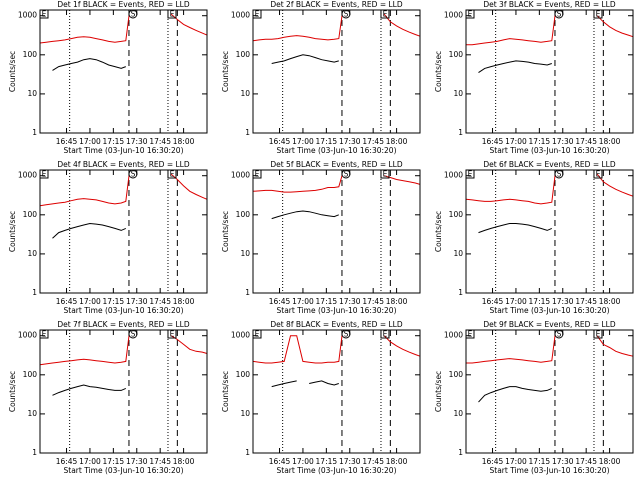  Describe the element at coordinates (549, 4) in the screenshot. I see `chart-title: Det 3f BLACK = Events, RED = LLD` at that location.